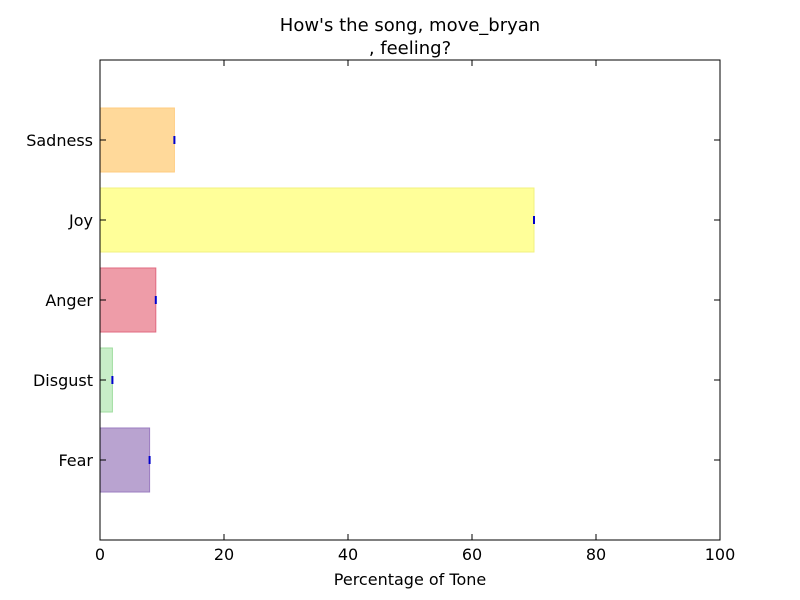 This screenshot has width=800, height=600. I want to click on chart-title-line-2: , feeling?, so click(410, 48).